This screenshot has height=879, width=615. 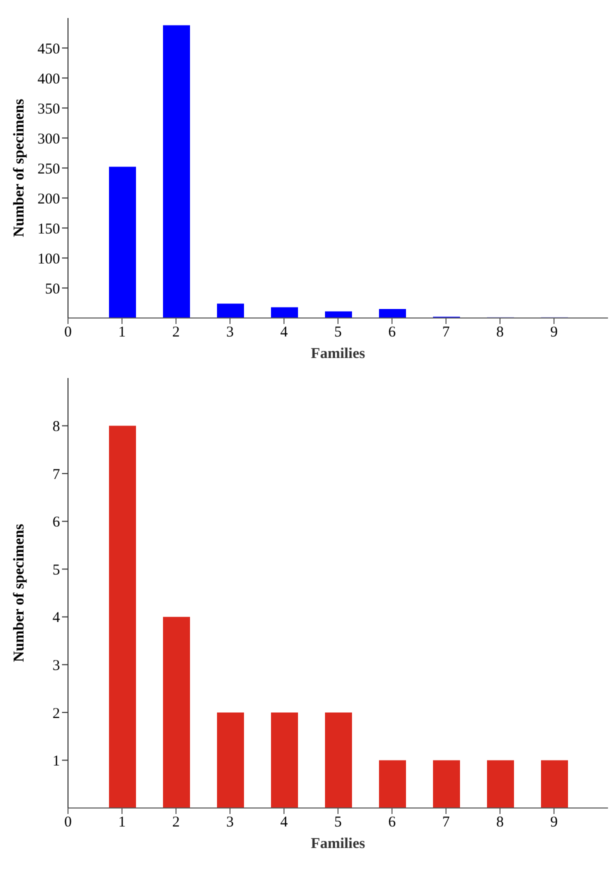 I want to click on y-tick-label: 400, so click(x=49, y=79).